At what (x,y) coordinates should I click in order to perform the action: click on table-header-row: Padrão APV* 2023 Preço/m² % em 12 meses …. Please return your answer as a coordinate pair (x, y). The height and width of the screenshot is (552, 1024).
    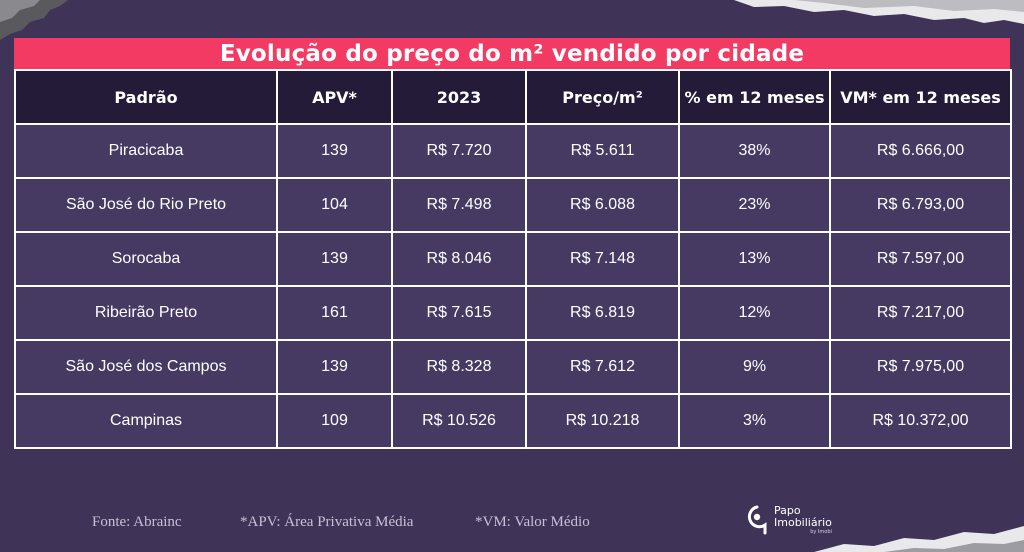
    Looking at the image, I should click on (513, 97).